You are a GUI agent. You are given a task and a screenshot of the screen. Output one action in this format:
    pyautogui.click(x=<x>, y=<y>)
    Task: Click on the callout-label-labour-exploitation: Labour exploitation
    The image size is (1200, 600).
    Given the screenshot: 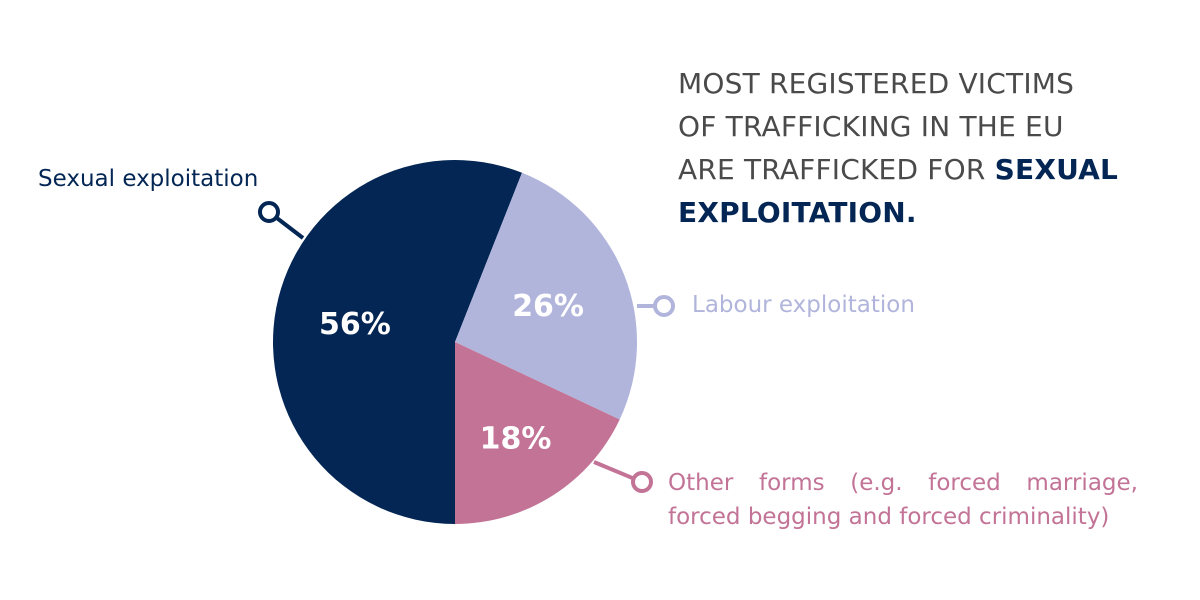 What is the action you would take?
    pyautogui.click(x=803, y=305)
    